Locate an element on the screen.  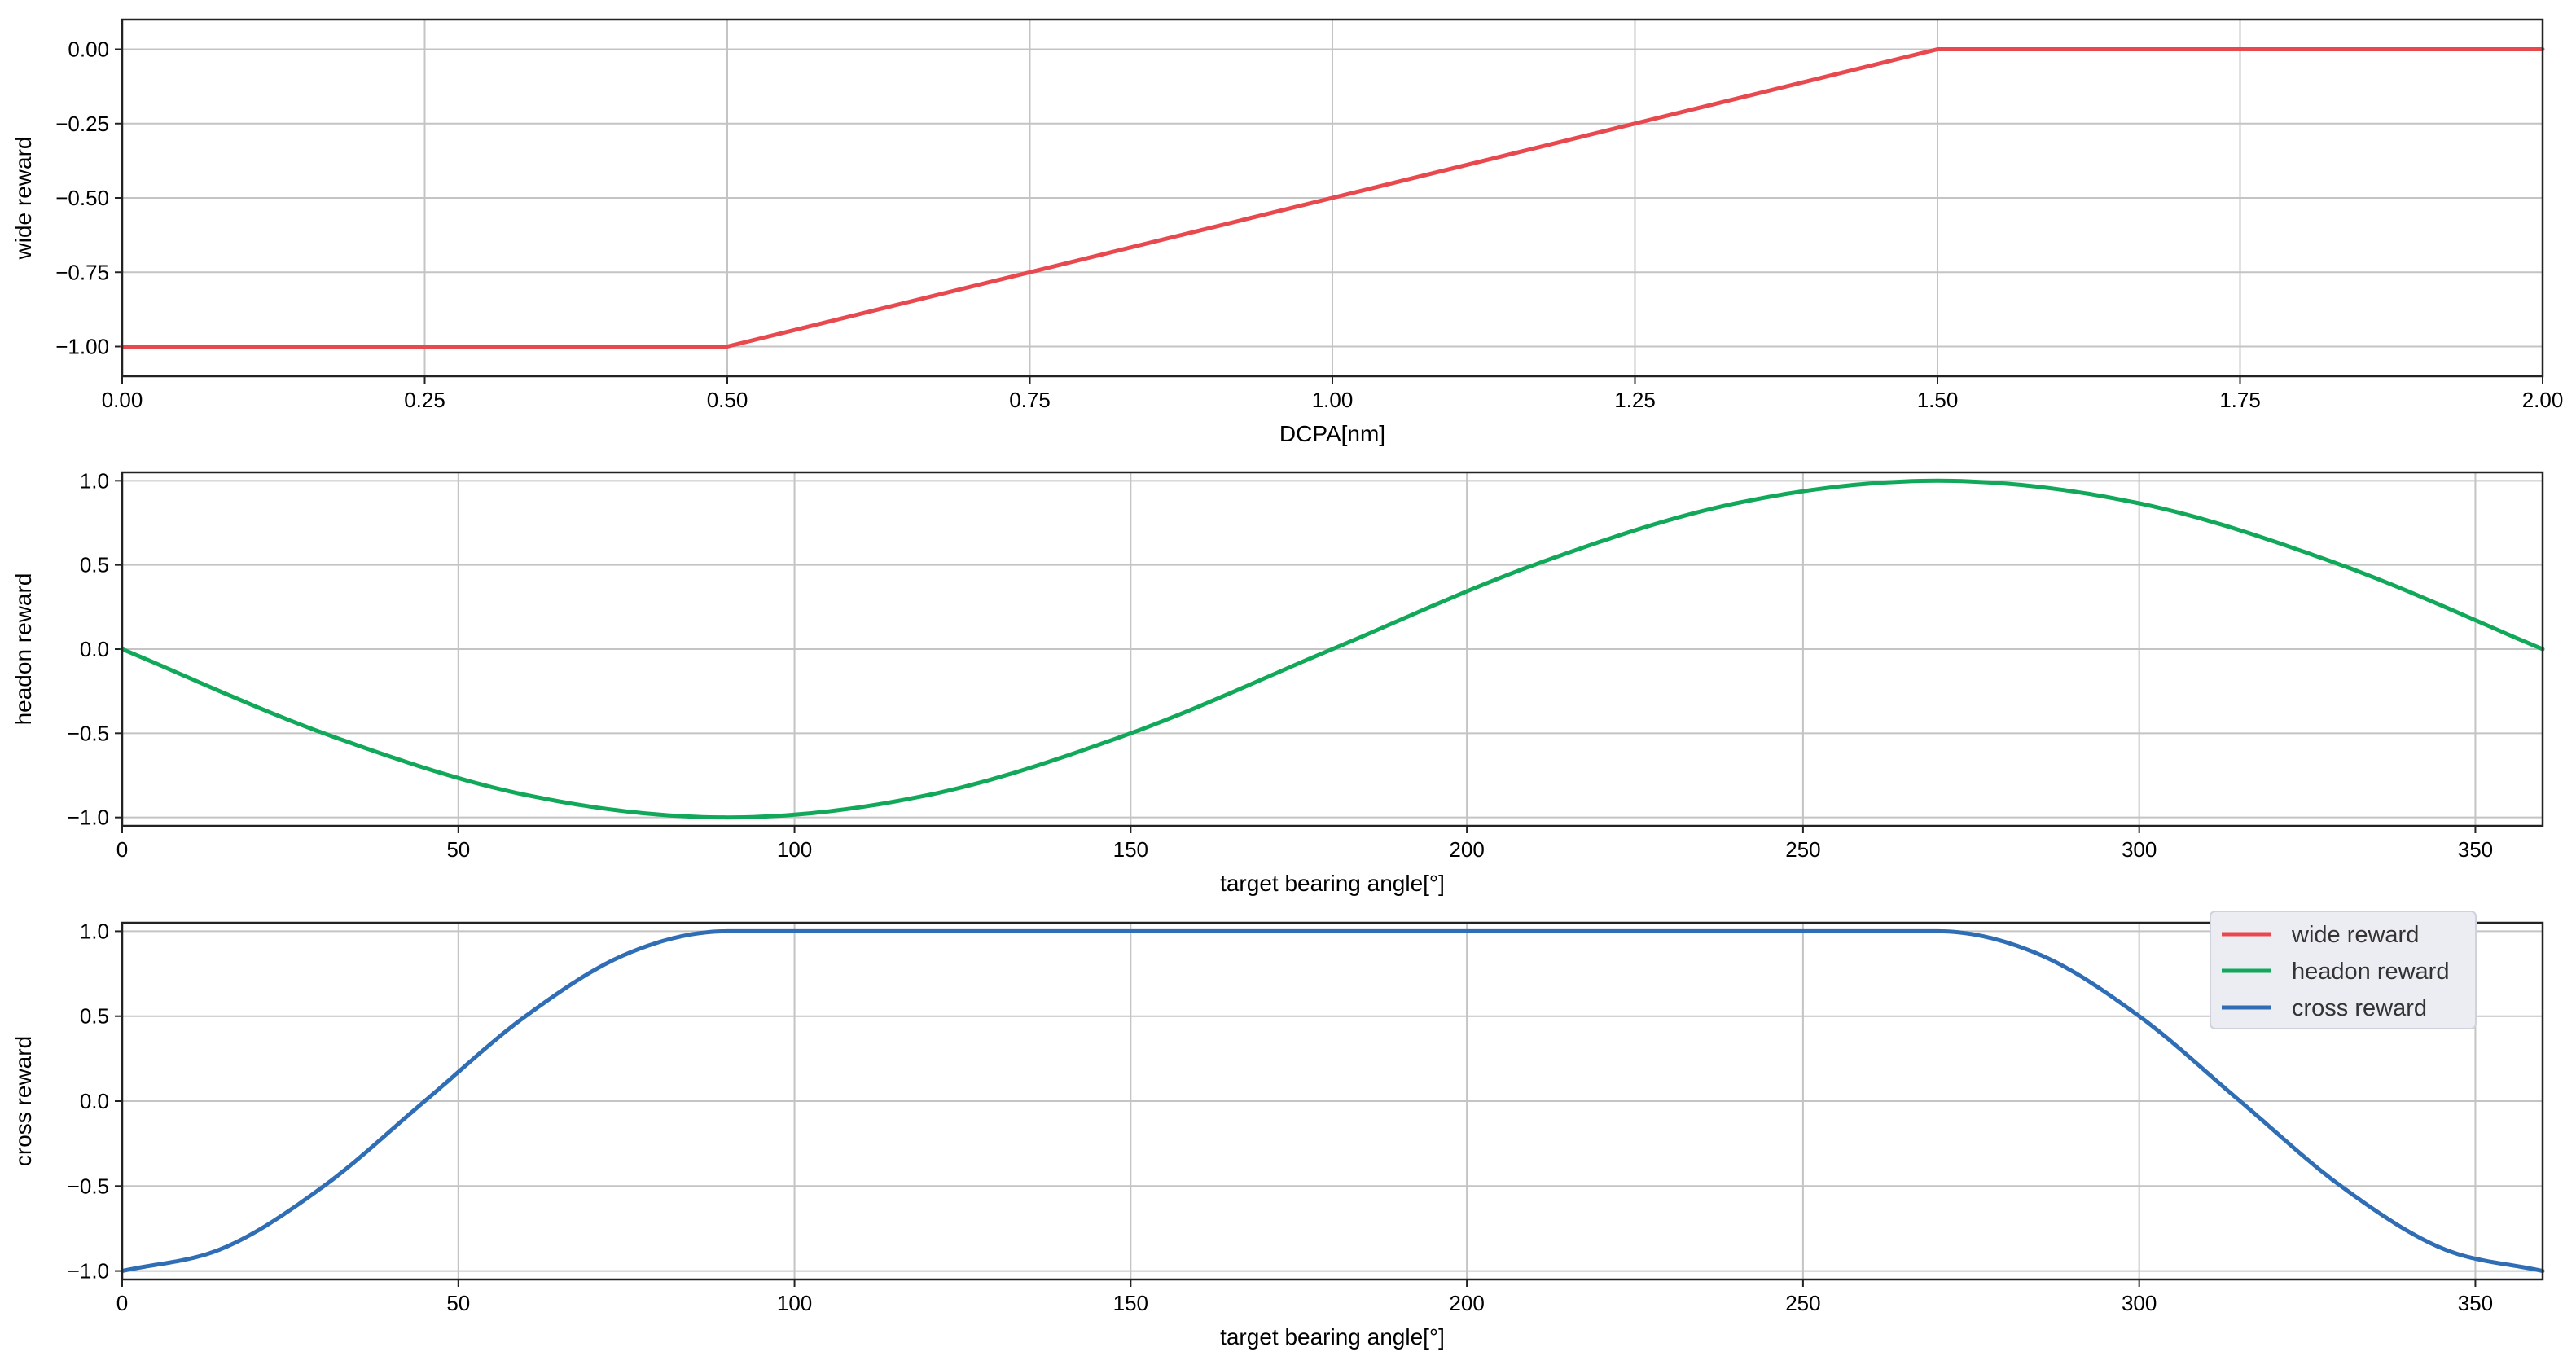
x-tick-label: 1.50 is located at coordinates (1938, 400).